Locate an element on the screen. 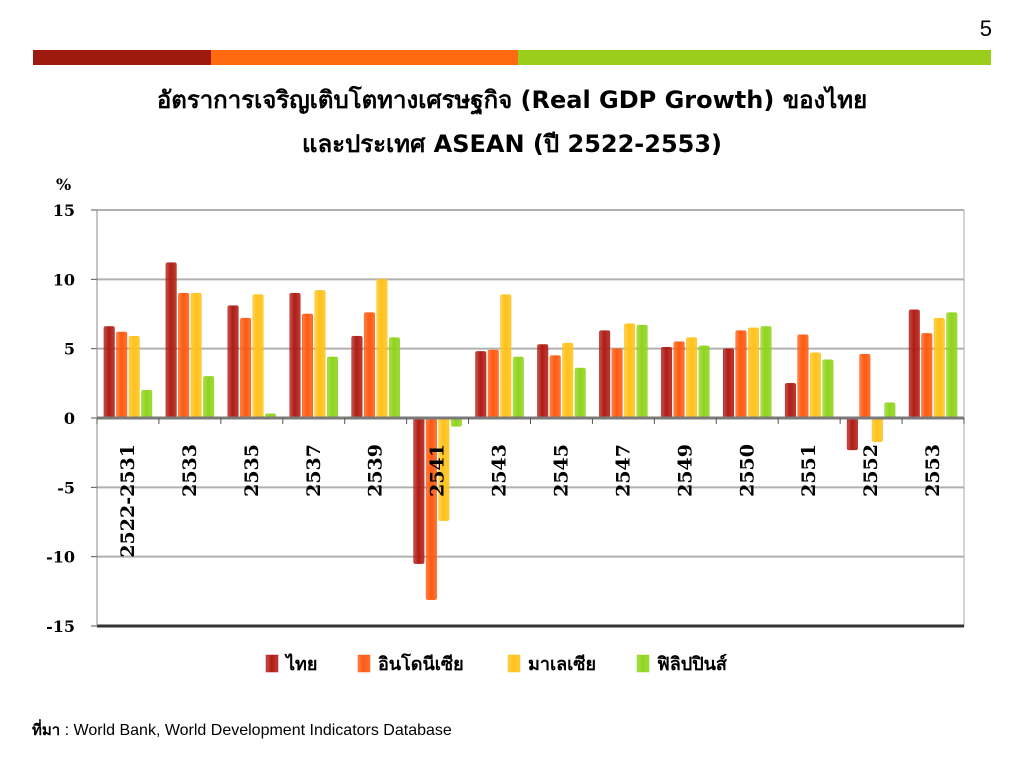  bar-2545-ไทย is located at coordinates (543, 381).